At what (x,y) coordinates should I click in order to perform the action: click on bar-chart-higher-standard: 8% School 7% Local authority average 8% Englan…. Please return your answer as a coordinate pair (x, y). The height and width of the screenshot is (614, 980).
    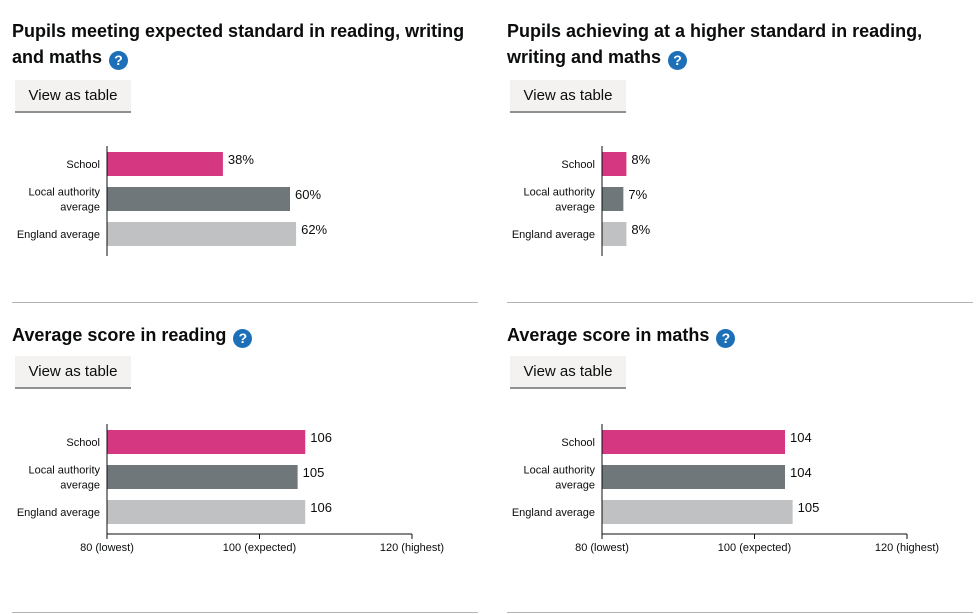
    Looking at the image, I should click on (581, 201).